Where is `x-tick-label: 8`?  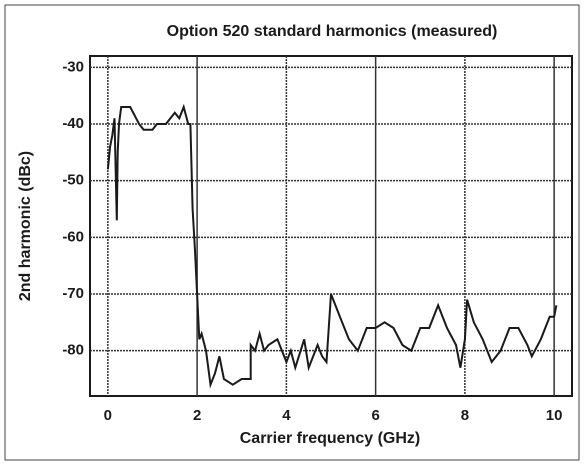
x-tick-label: 8 is located at coordinates (465, 415).